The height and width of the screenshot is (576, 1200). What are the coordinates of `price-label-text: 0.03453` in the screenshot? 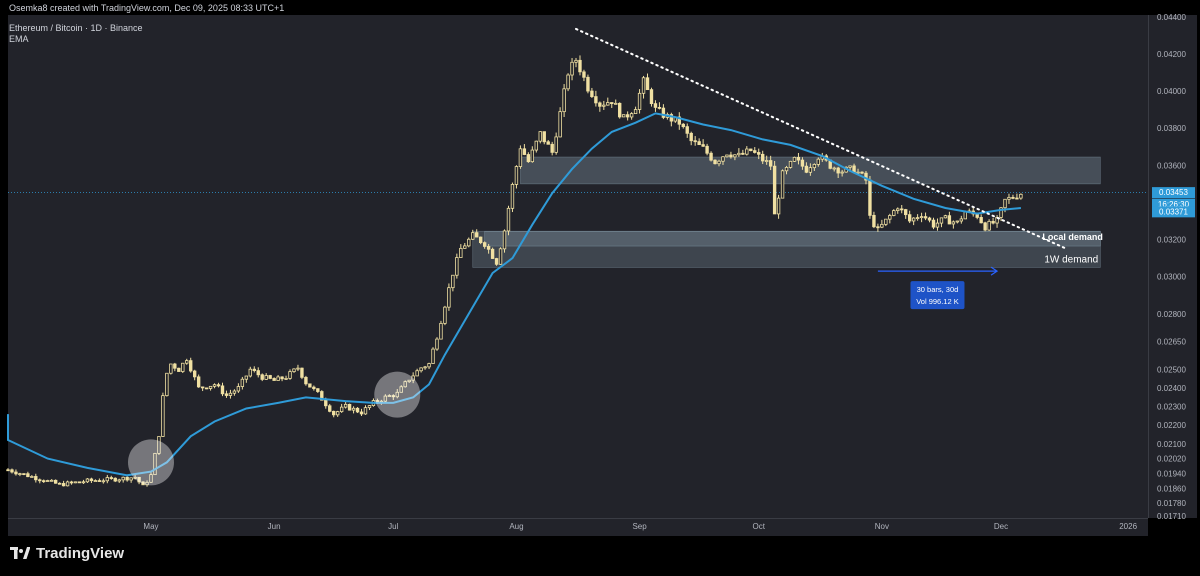 It's located at (1173, 192).